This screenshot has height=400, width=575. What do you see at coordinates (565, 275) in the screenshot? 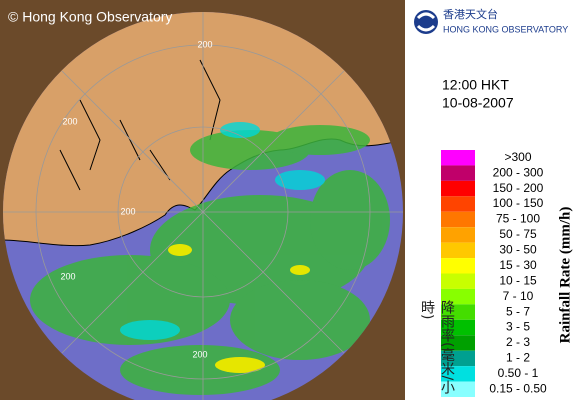
I see `legend-title: Rainfall Rate (mm/h)` at bounding box center [565, 275].